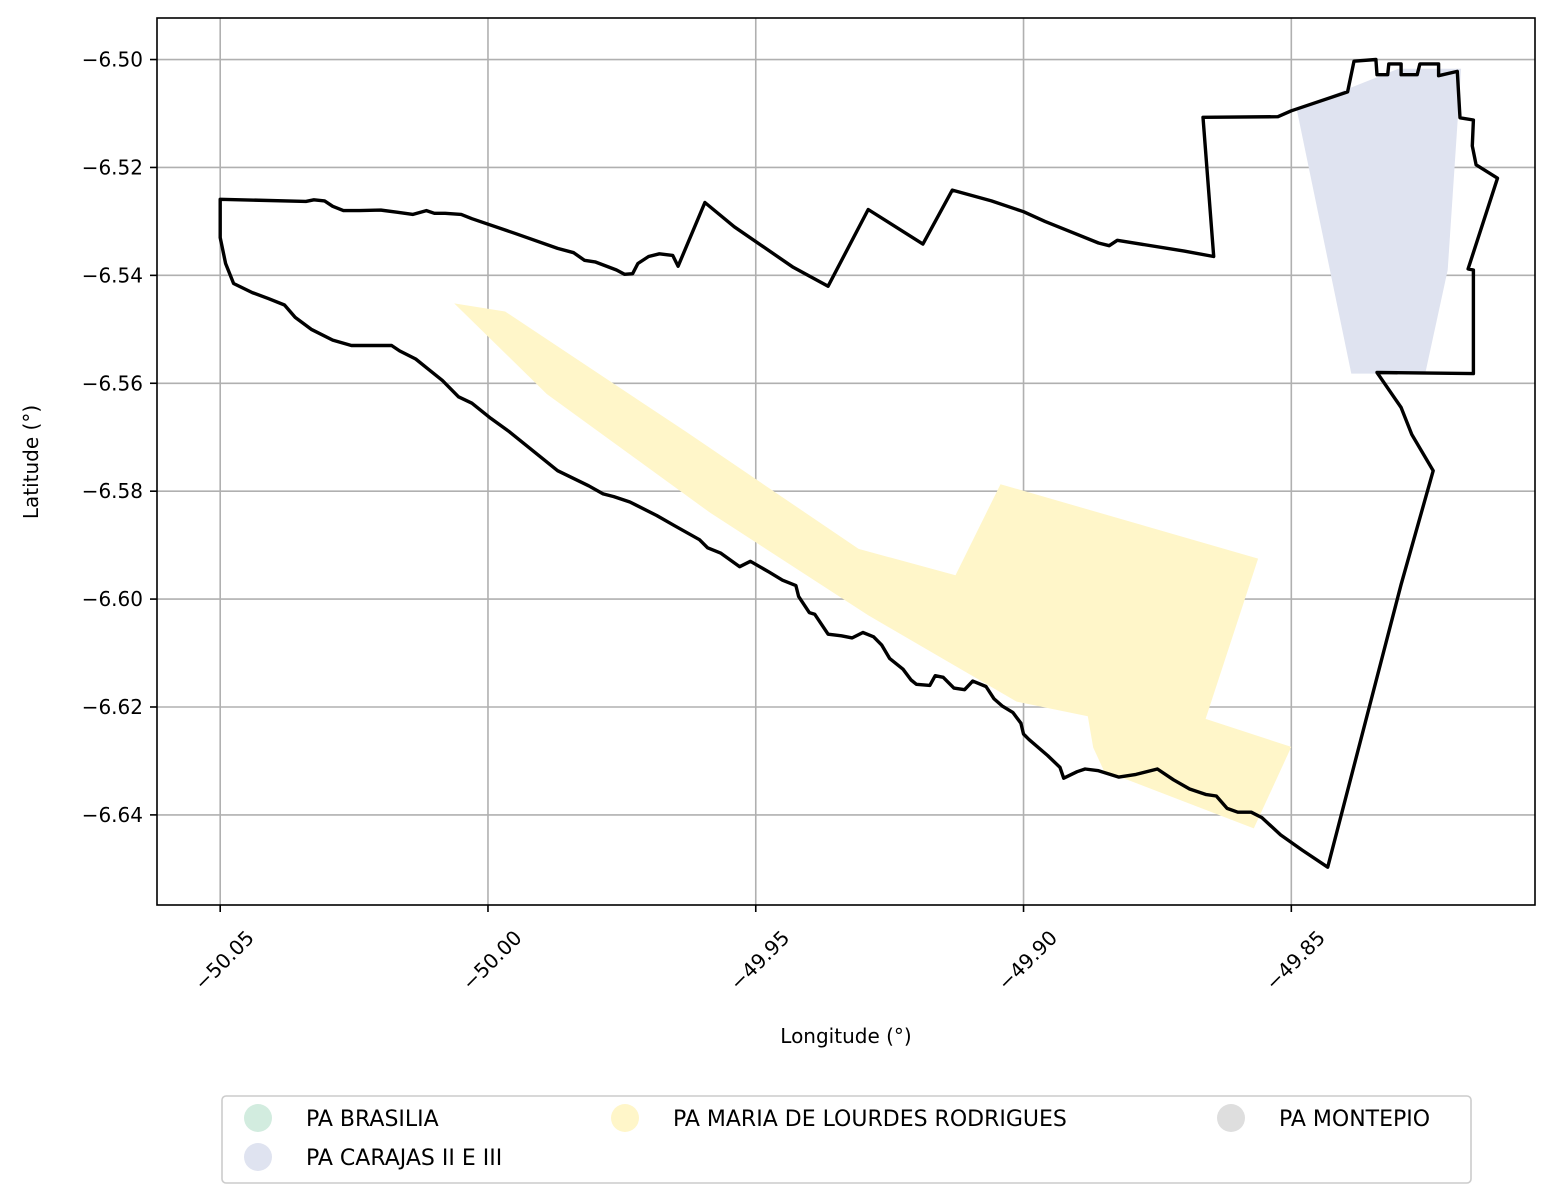  I want to click on x-tick-label: −50.00, so click(491, 960).